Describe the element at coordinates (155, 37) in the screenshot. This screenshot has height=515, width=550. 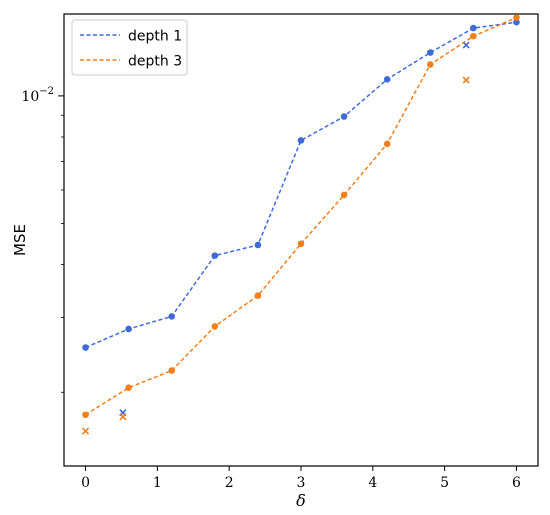
I see `legend-label-depth-1: depth 1` at that location.